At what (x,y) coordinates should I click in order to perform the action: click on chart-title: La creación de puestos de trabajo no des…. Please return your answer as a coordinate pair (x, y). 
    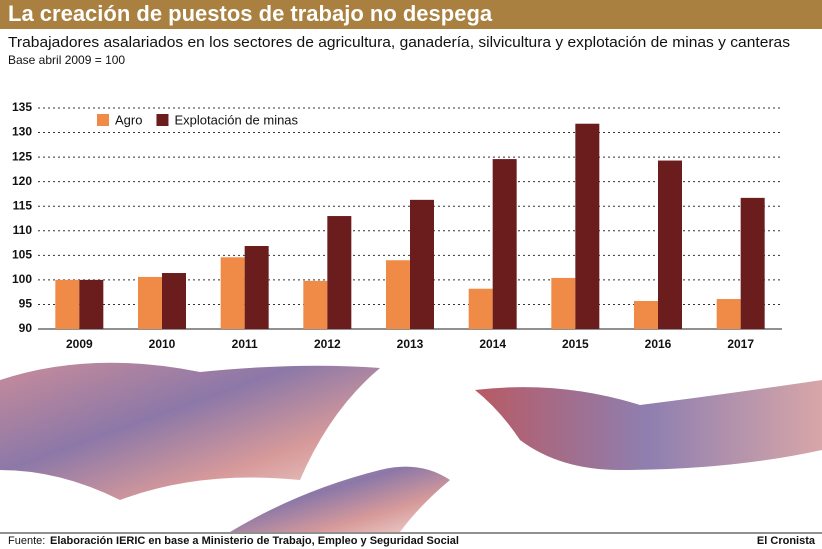
    Looking at the image, I should click on (250, 13).